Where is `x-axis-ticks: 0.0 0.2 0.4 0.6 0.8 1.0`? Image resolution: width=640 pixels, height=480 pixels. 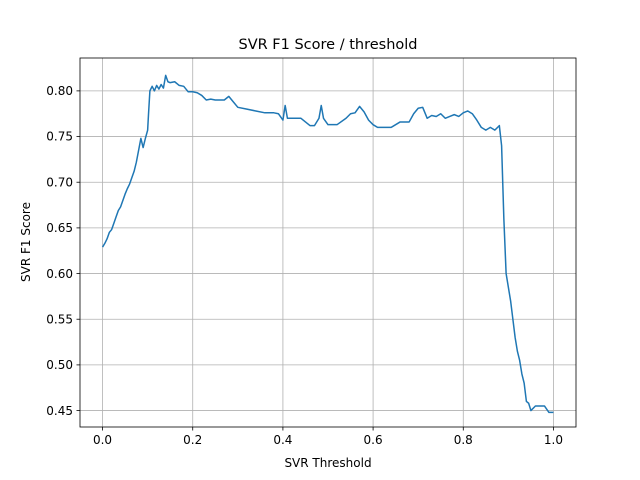
x-axis-ticks: 0.0 0.2 0.4 0.6 0.8 1.0 is located at coordinates (328, 437).